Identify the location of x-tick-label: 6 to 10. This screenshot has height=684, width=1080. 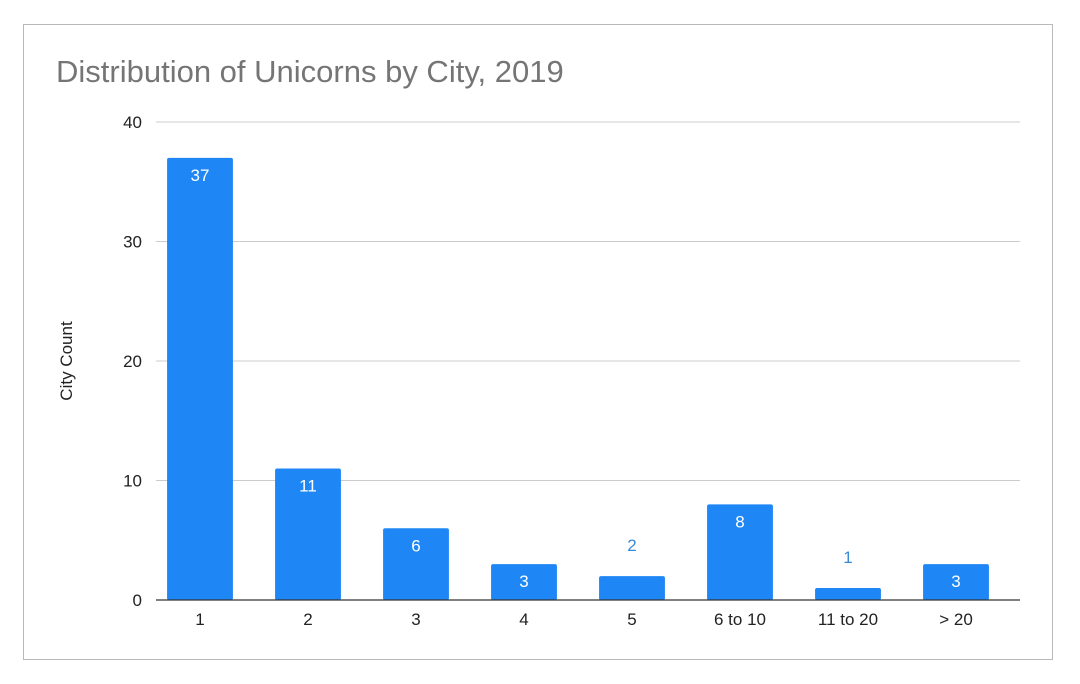
(740, 619).